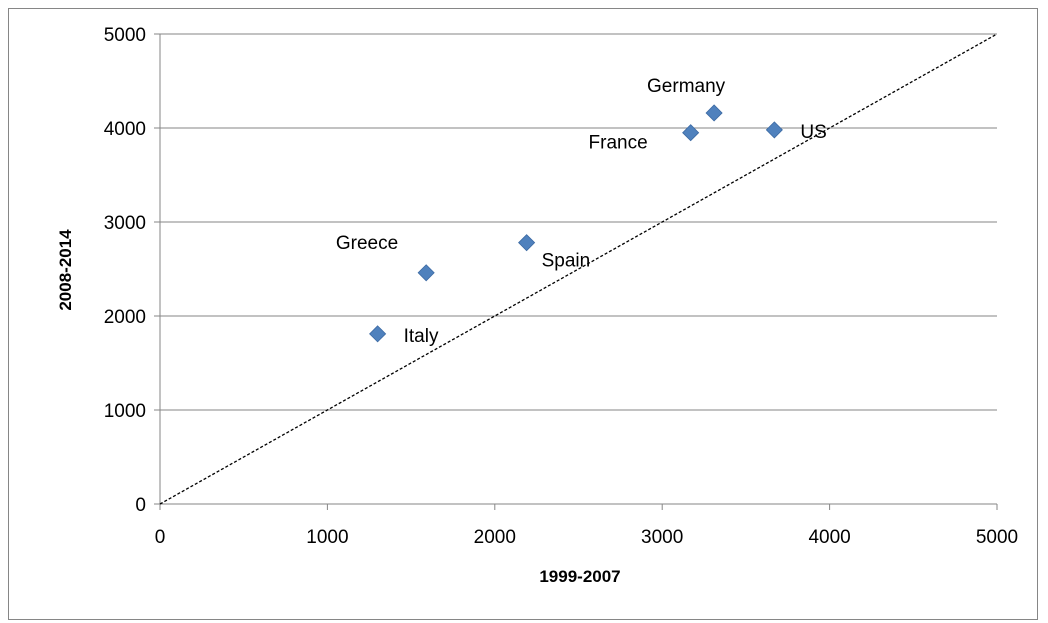 The image size is (1048, 623). Describe the element at coordinates (426, 273) in the screenshot. I see `data-point-greece` at that location.